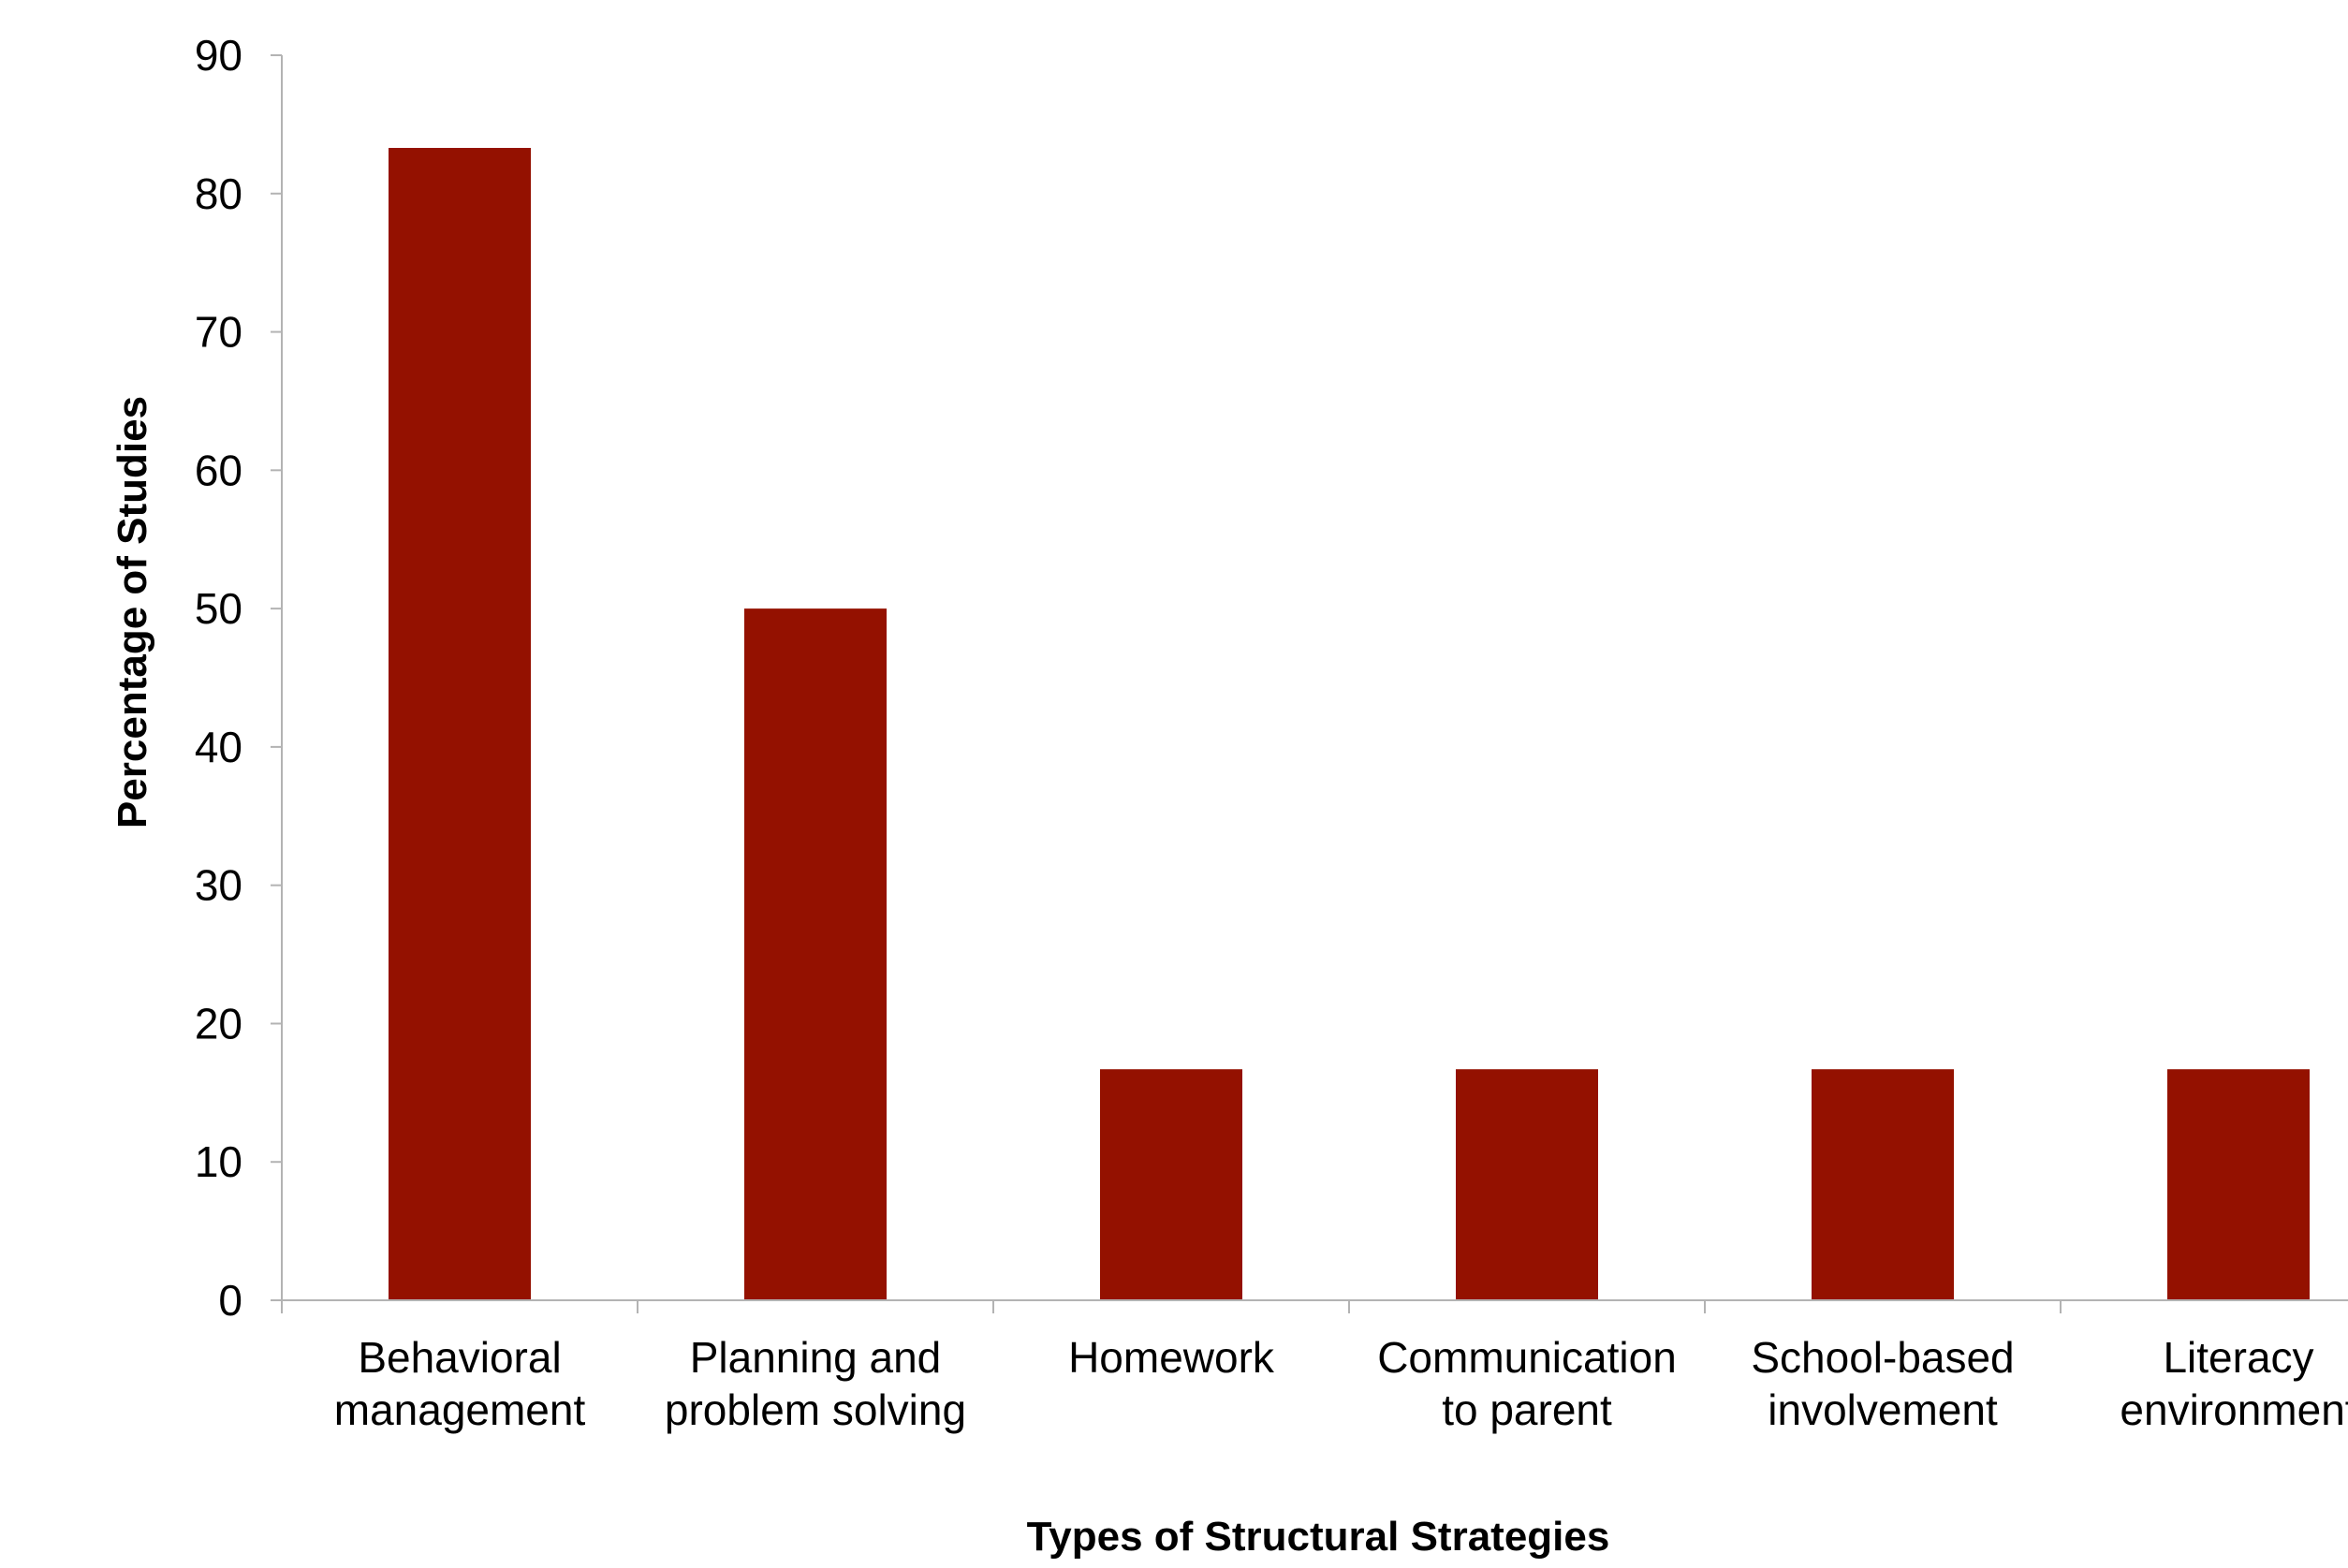  Describe the element at coordinates (1171, 1307) in the screenshot. I see `x-ticks-group` at that location.